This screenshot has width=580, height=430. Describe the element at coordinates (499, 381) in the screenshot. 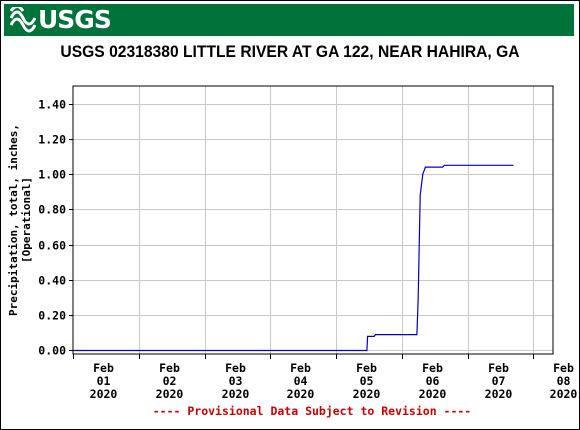

I see `x-tick-label: 07` at that location.